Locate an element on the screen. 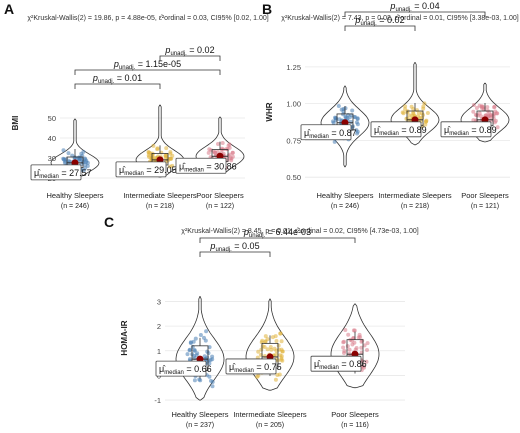 The width and height of the screenshot is (520, 433). y-tick-label: 1.25 is located at coordinates (293, 67).